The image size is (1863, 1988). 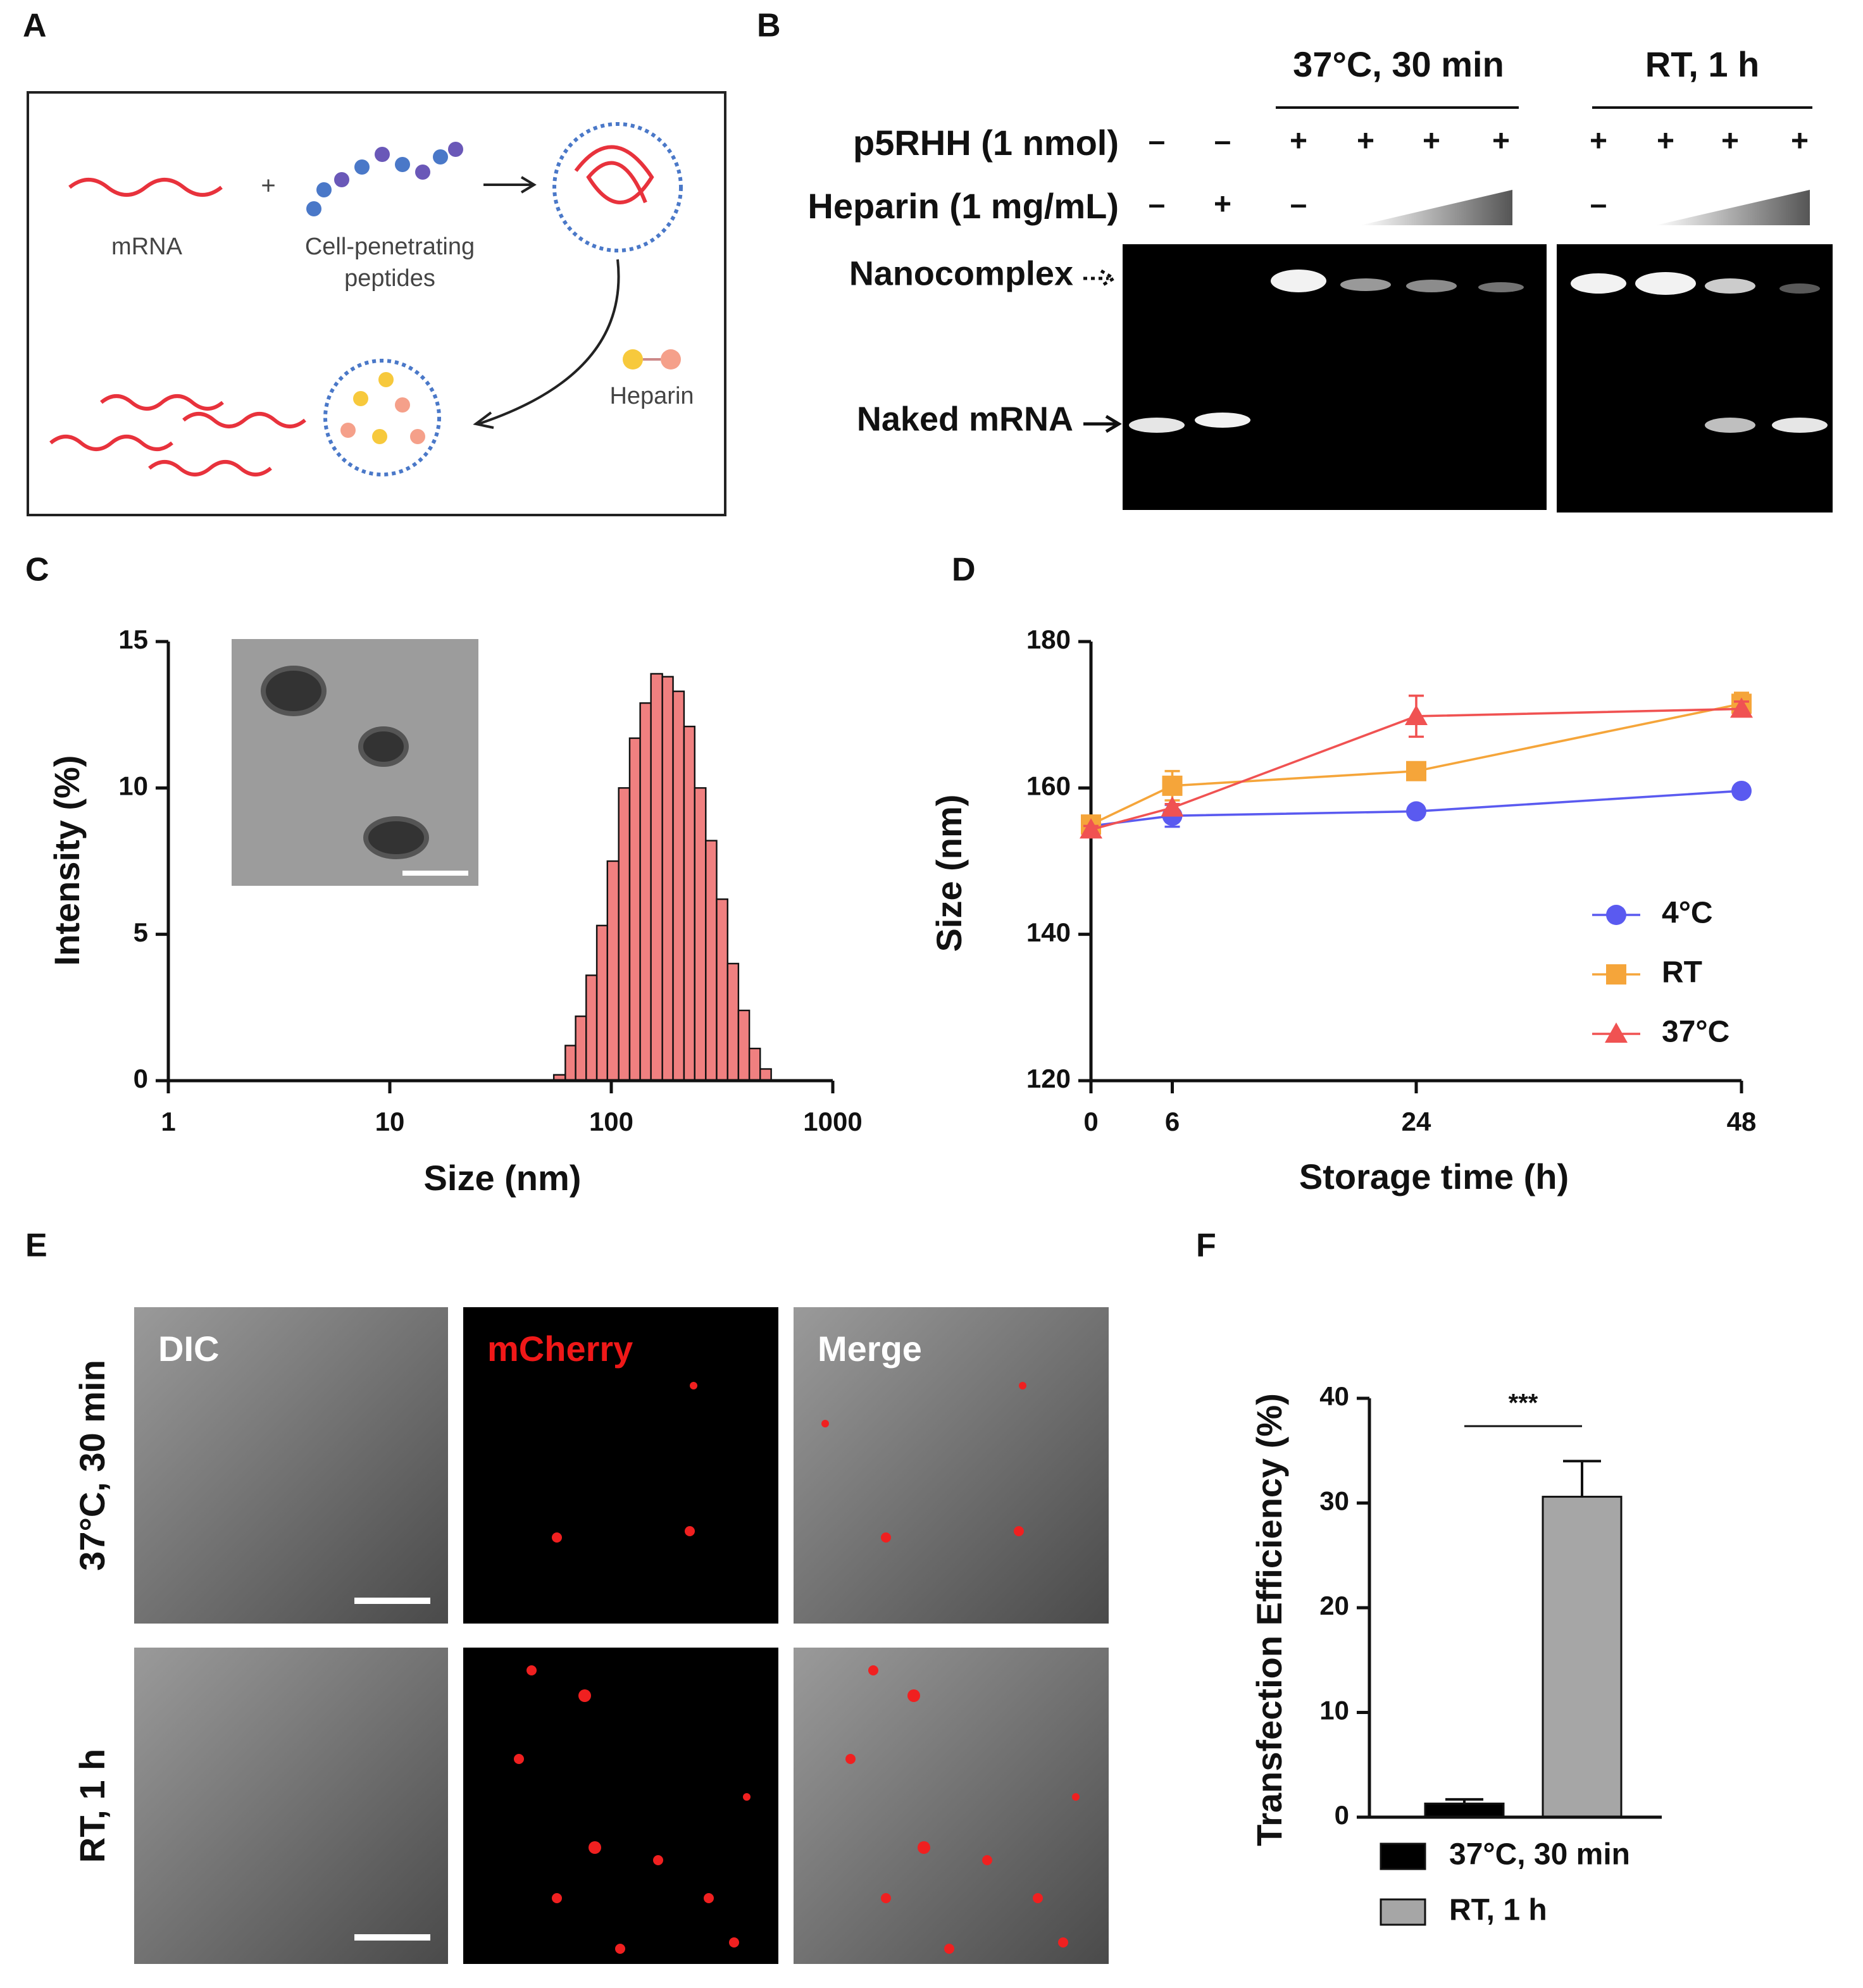 I want to click on panel-label: F, so click(x=1206, y=1245).